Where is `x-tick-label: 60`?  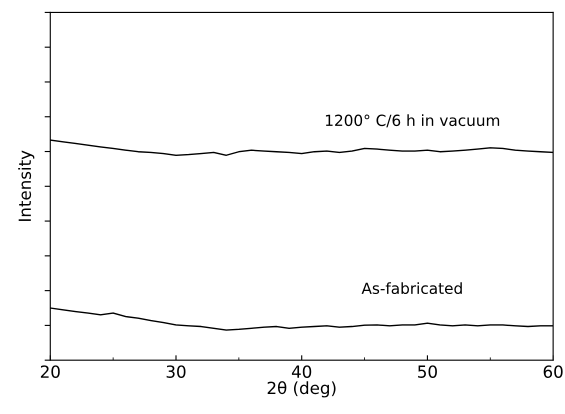 x-tick-label: 60 is located at coordinates (553, 371).